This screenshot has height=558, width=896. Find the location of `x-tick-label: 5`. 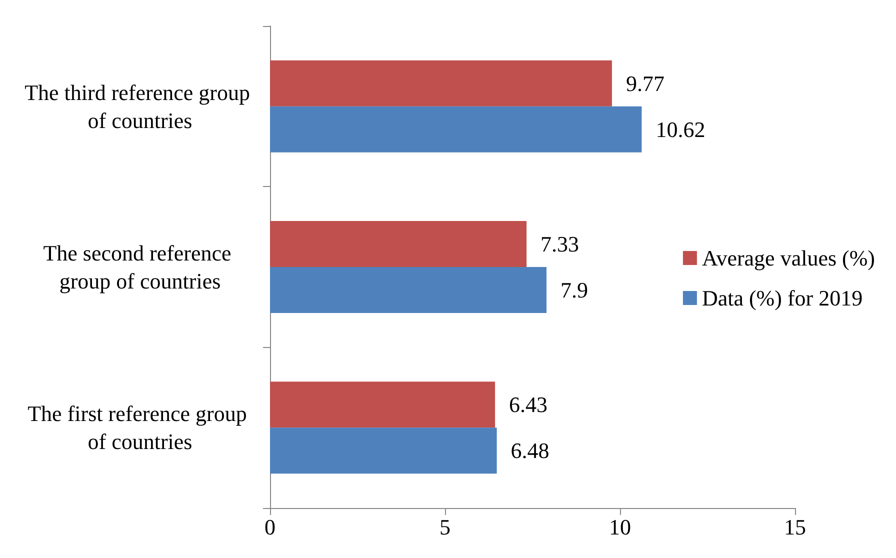

x-tick-label: 5 is located at coordinates (445, 527).